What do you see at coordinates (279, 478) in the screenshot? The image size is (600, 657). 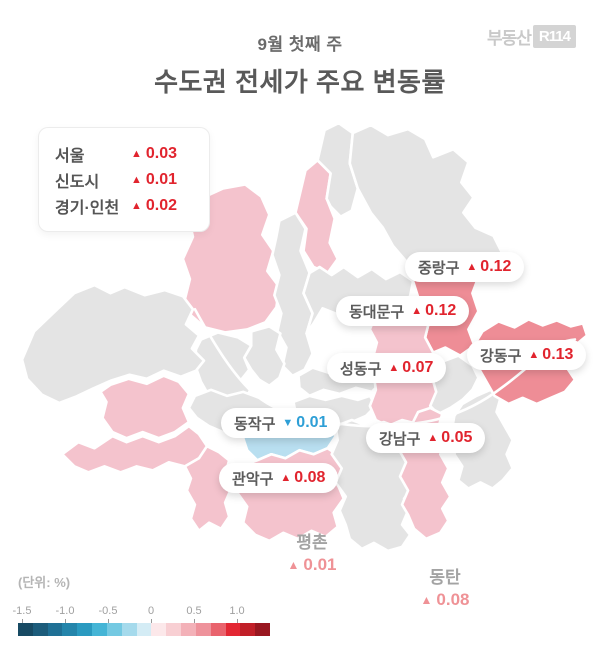 I see `label-pill-gwanak: 관악구 ▲ 0.08` at bounding box center [279, 478].